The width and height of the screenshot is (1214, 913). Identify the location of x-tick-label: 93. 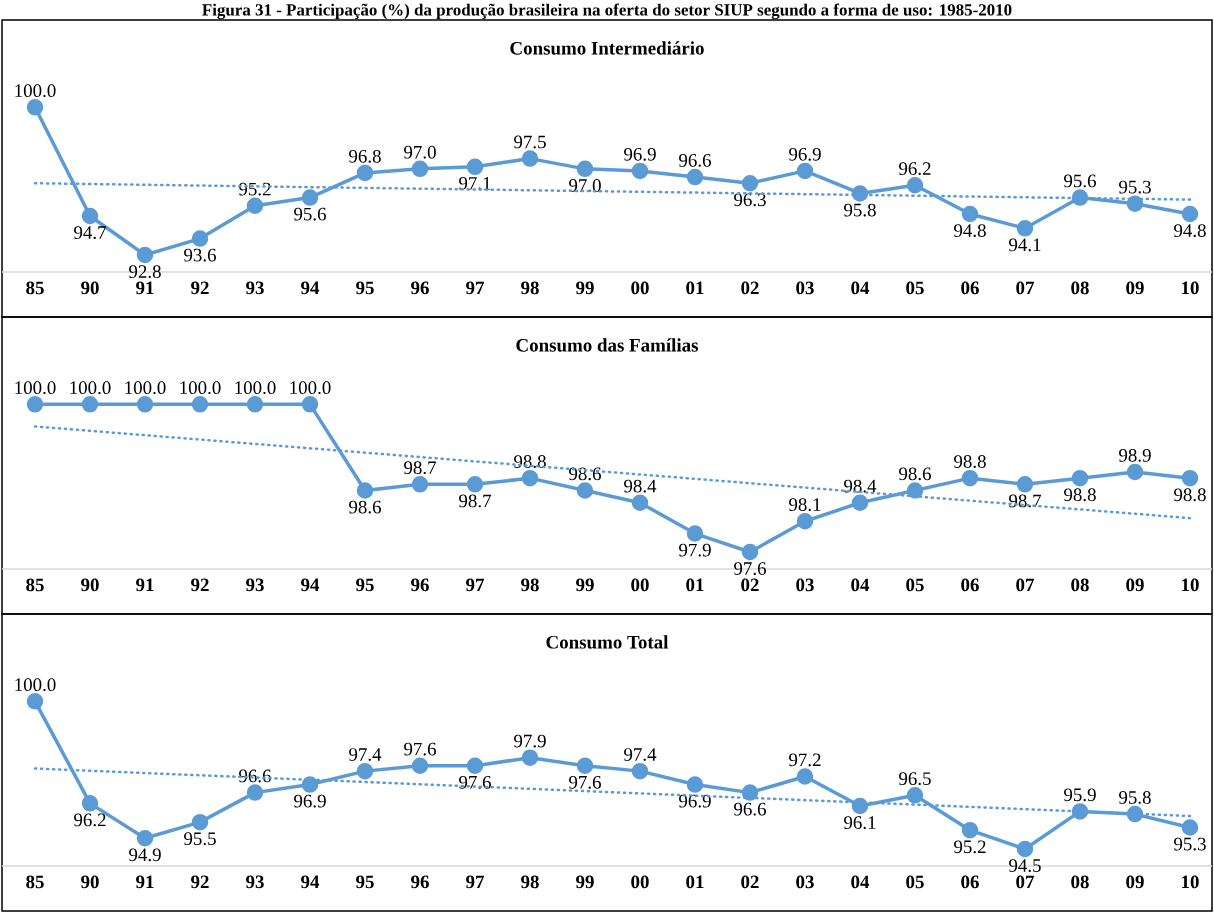
(255, 585).